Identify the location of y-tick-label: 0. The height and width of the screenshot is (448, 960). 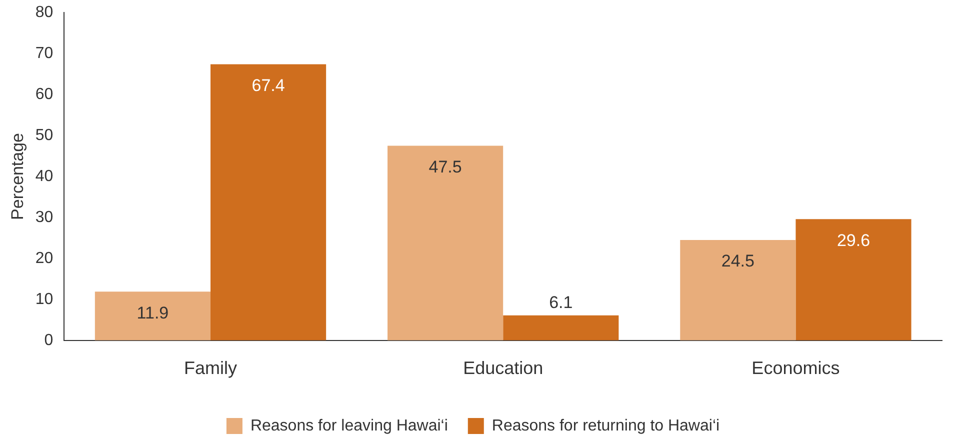
(49, 340).